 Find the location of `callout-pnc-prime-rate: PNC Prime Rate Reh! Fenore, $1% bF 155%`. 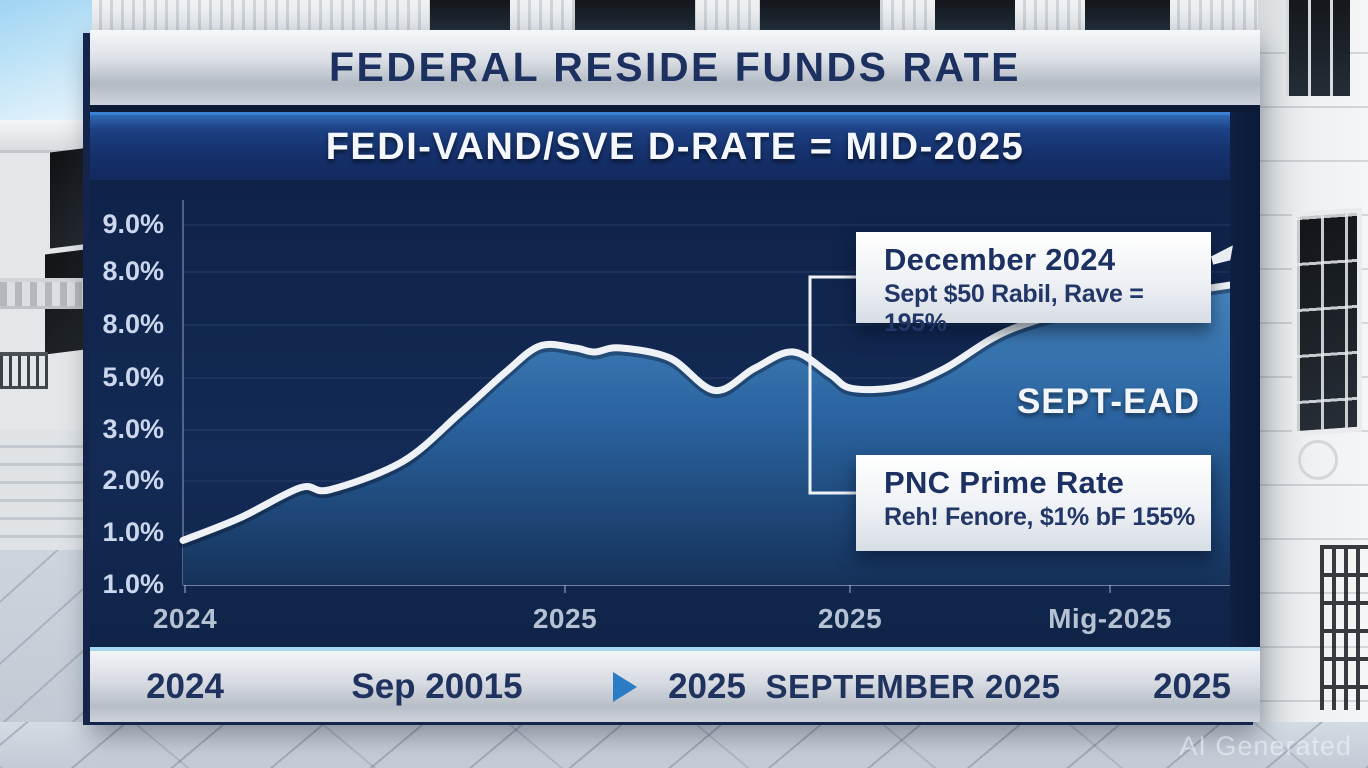

callout-pnc-prime-rate: PNC Prime Rate Reh! Fenore, $1% bF 155% is located at coordinates (1033, 503).